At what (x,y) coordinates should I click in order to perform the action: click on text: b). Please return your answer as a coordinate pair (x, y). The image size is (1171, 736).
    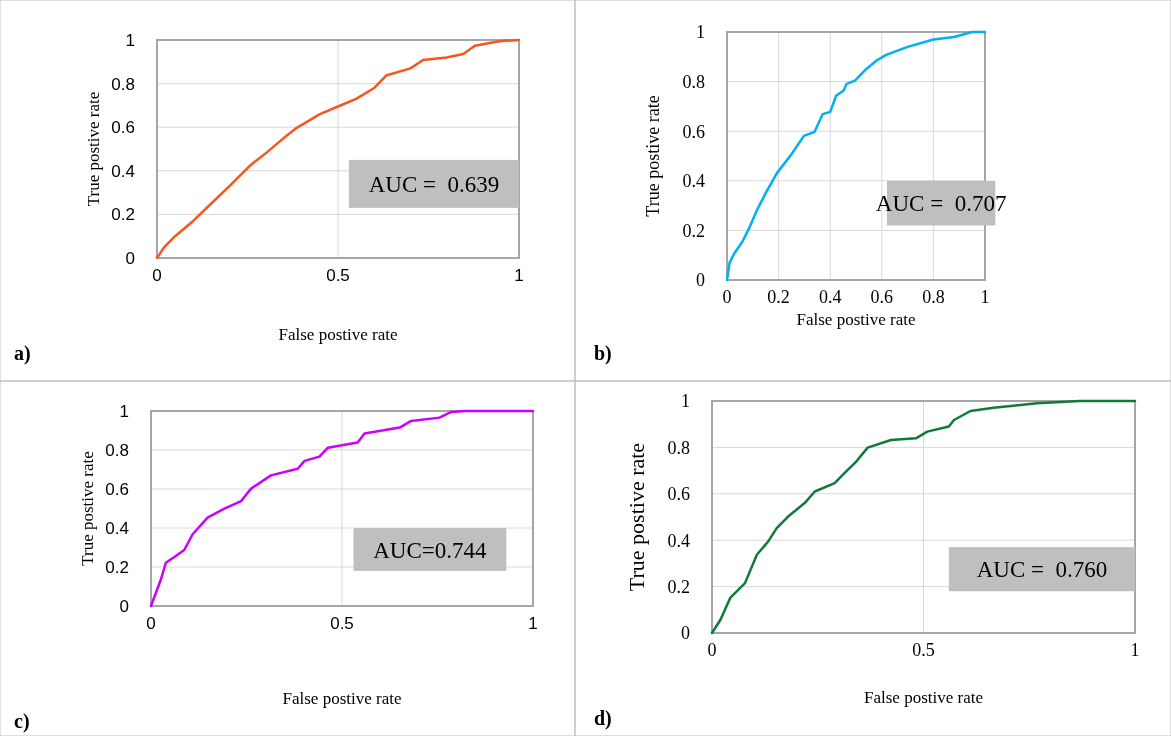
    Looking at the image, I should click on (603, 353).